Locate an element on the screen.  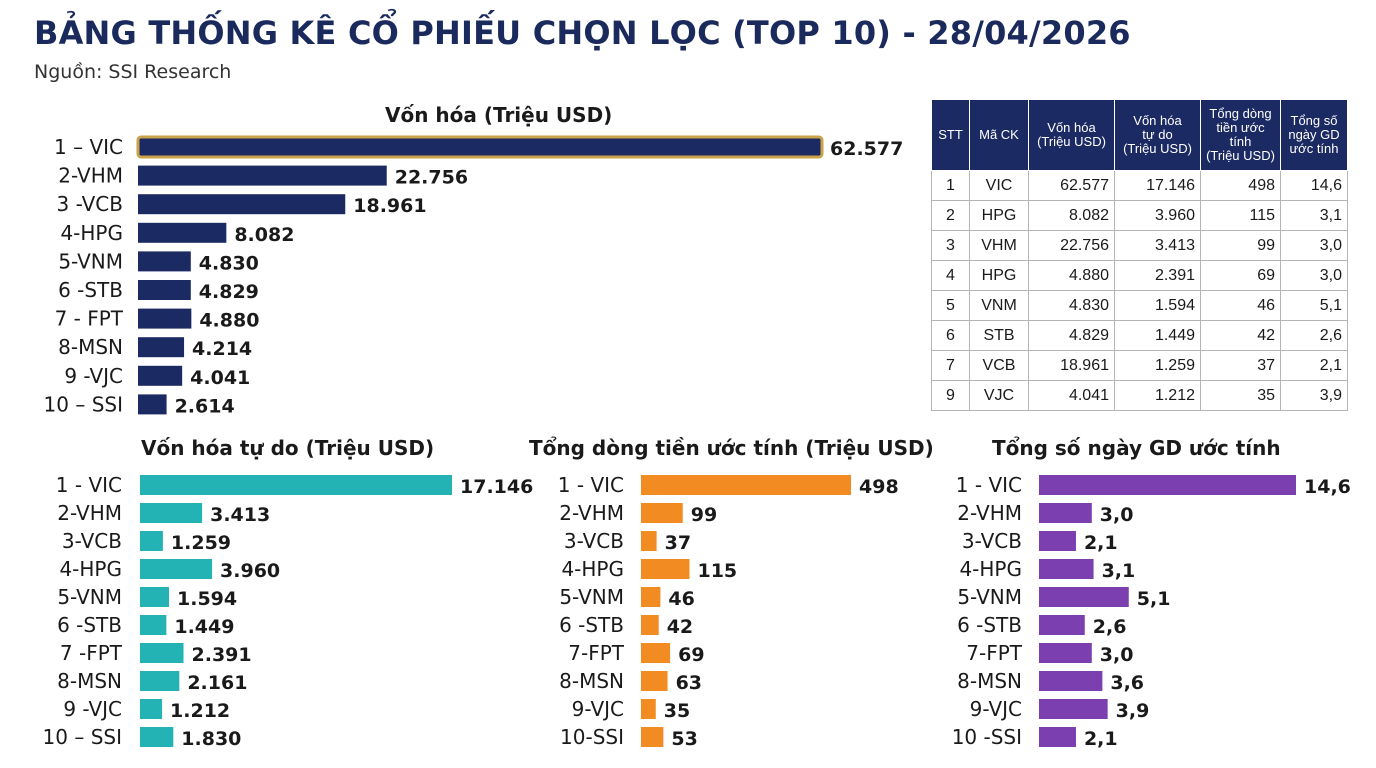
table-cell: 4.830 is located at coordinates (1071, 305).